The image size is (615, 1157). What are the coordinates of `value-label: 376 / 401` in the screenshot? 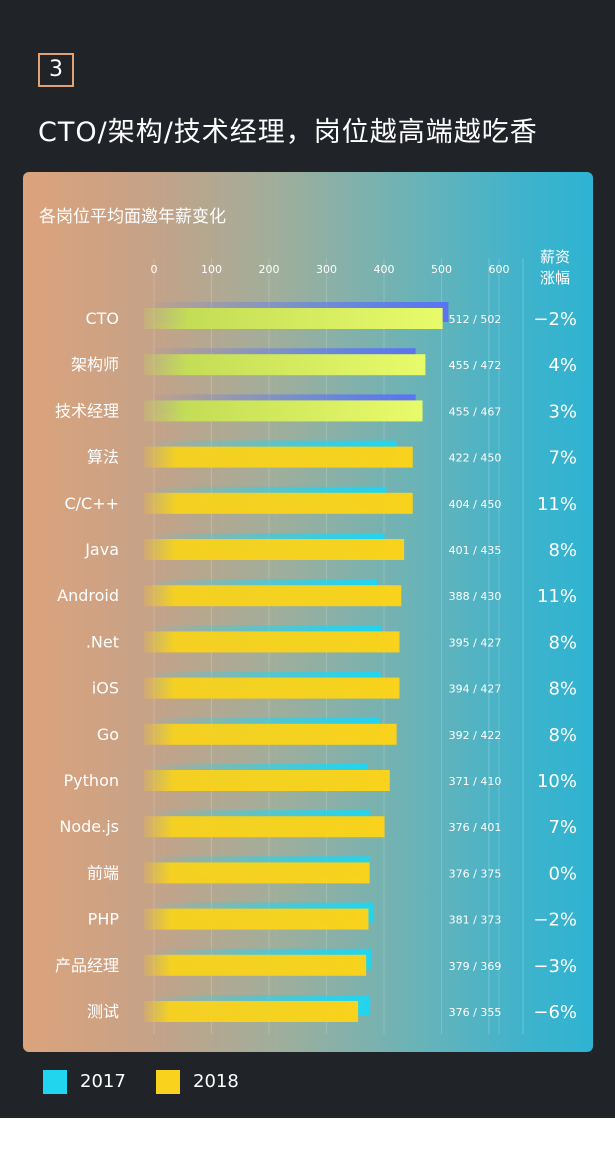 It's located at (475, 827).